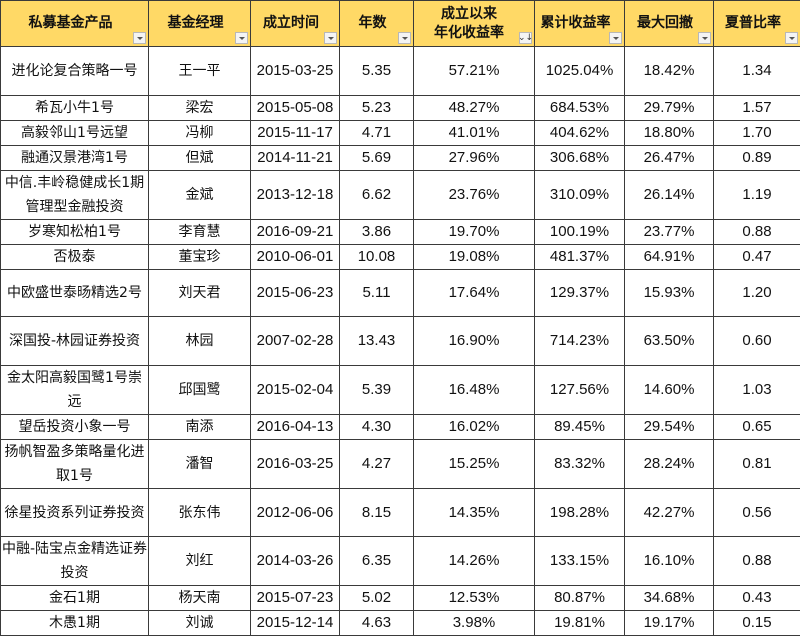 The image size is (800, 638). I want to click on sharpe-ratio-cell: 0.15, so click(756, 623).